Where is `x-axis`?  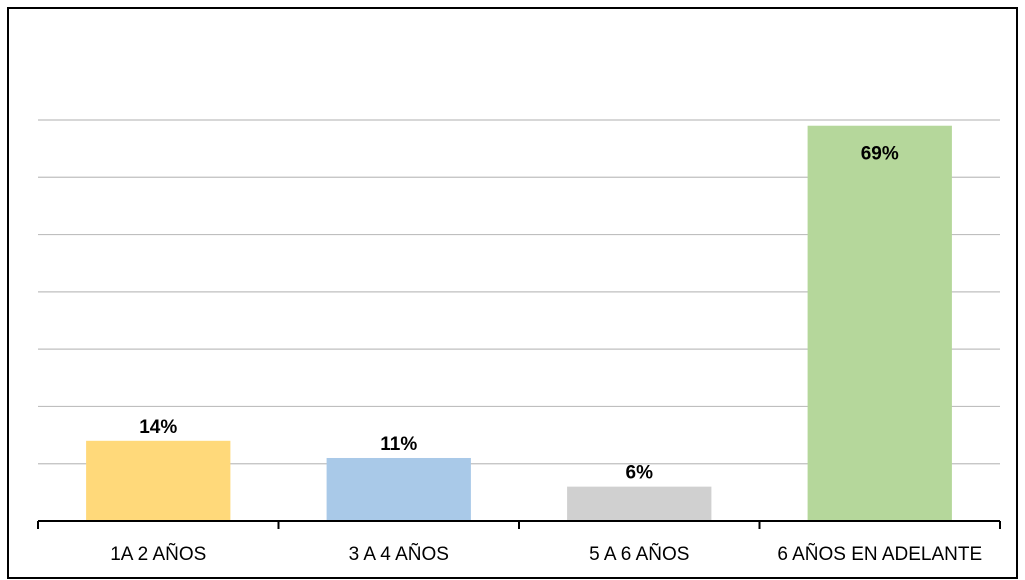 x-axis is located at coordinates (519, 524).